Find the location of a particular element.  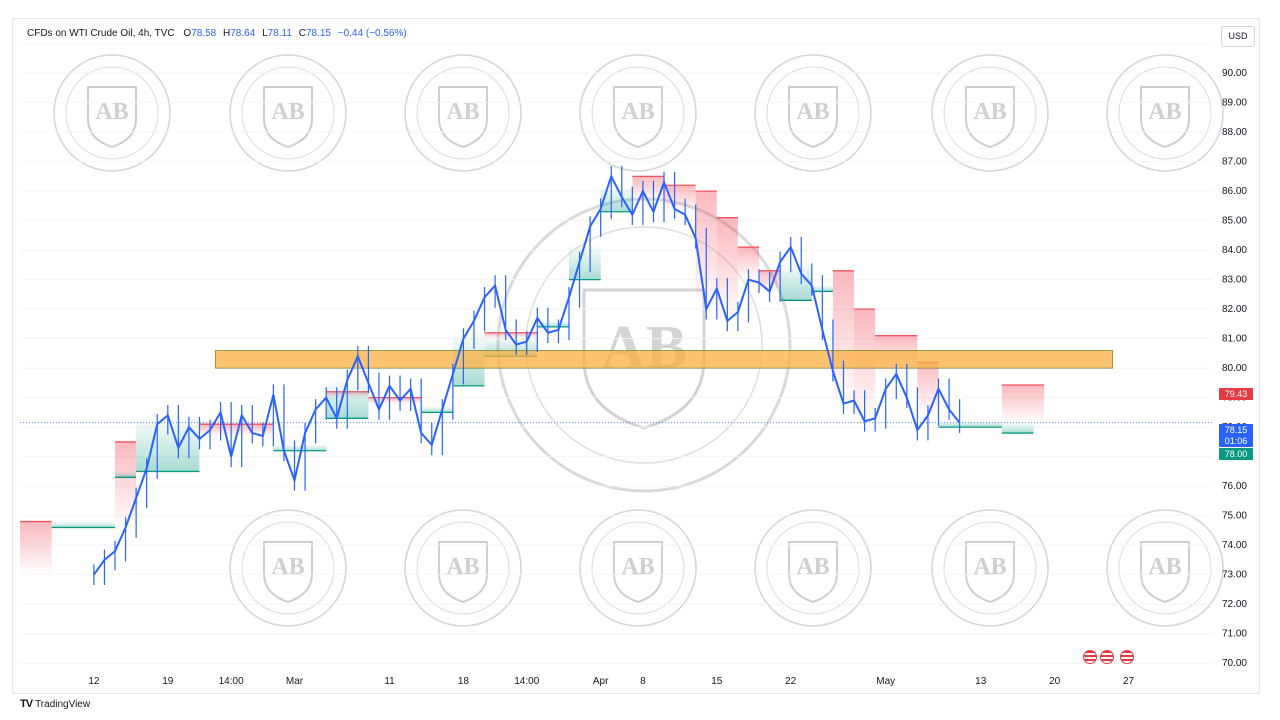

time-tick-label: 15 is located at coordinates (717, 681).